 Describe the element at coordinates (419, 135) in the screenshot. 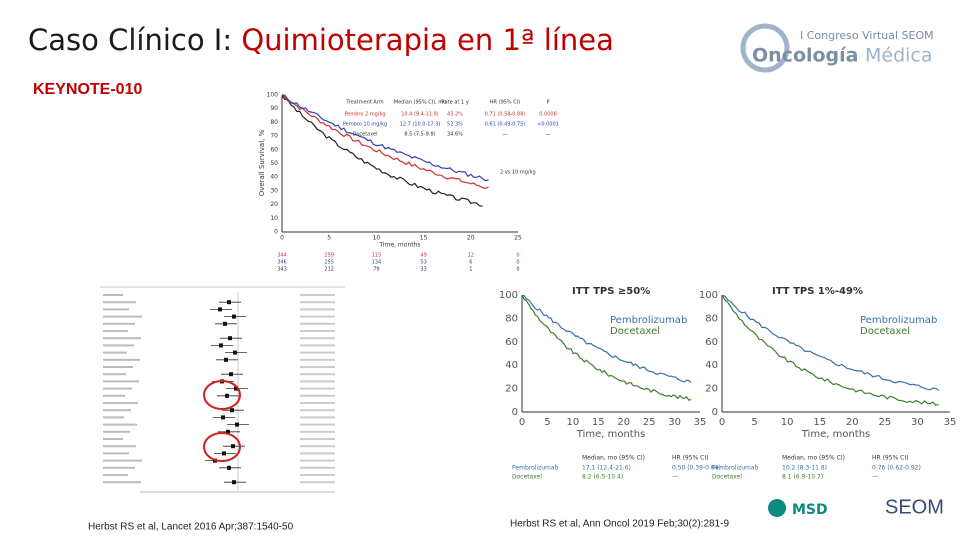

I see `table-cell: 8.5 (7.5-9.8)` at that location.